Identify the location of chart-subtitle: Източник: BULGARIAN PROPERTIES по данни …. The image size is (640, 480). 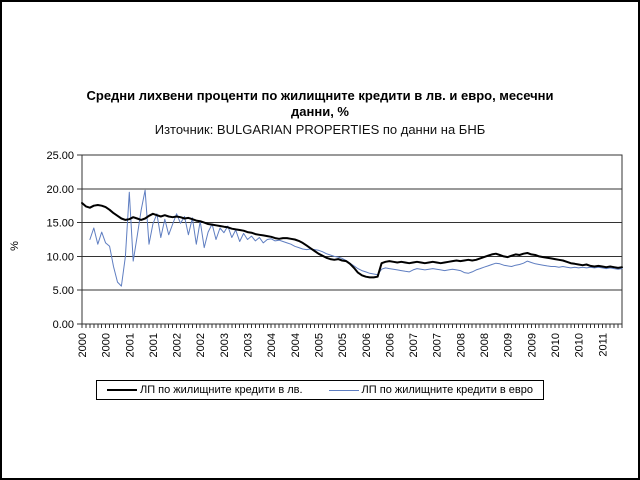
(320, 129).